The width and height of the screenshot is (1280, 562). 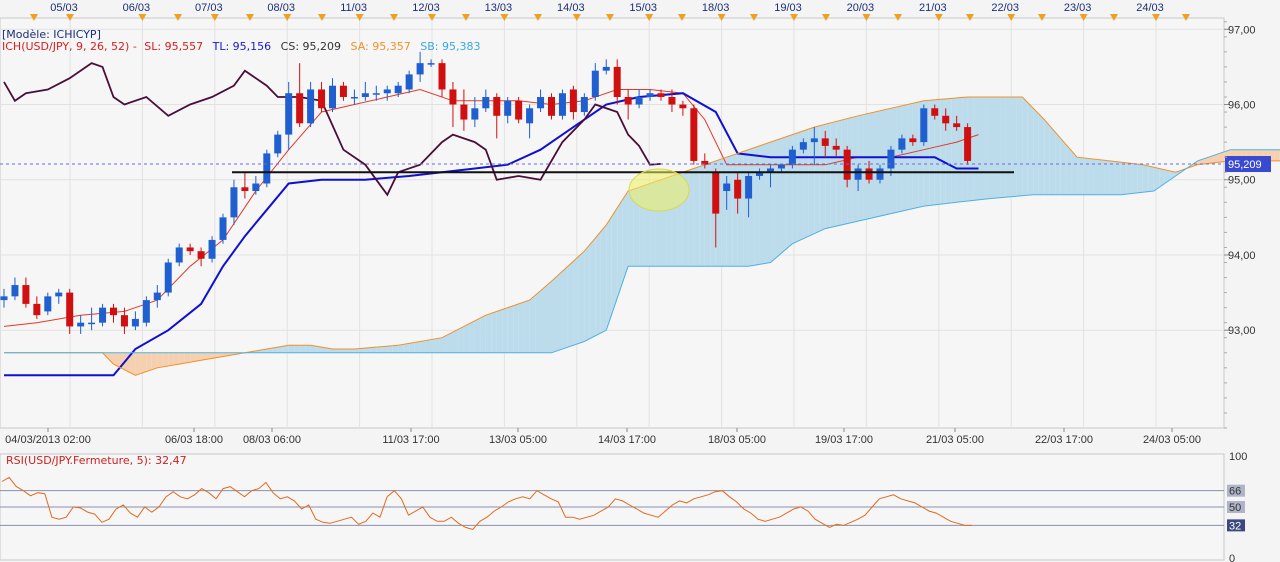 What do you see at coordinates (194, 440) in the screenshot?
I see `time-tick-label: 06/03 18:00` at bounding box center [194, 440].